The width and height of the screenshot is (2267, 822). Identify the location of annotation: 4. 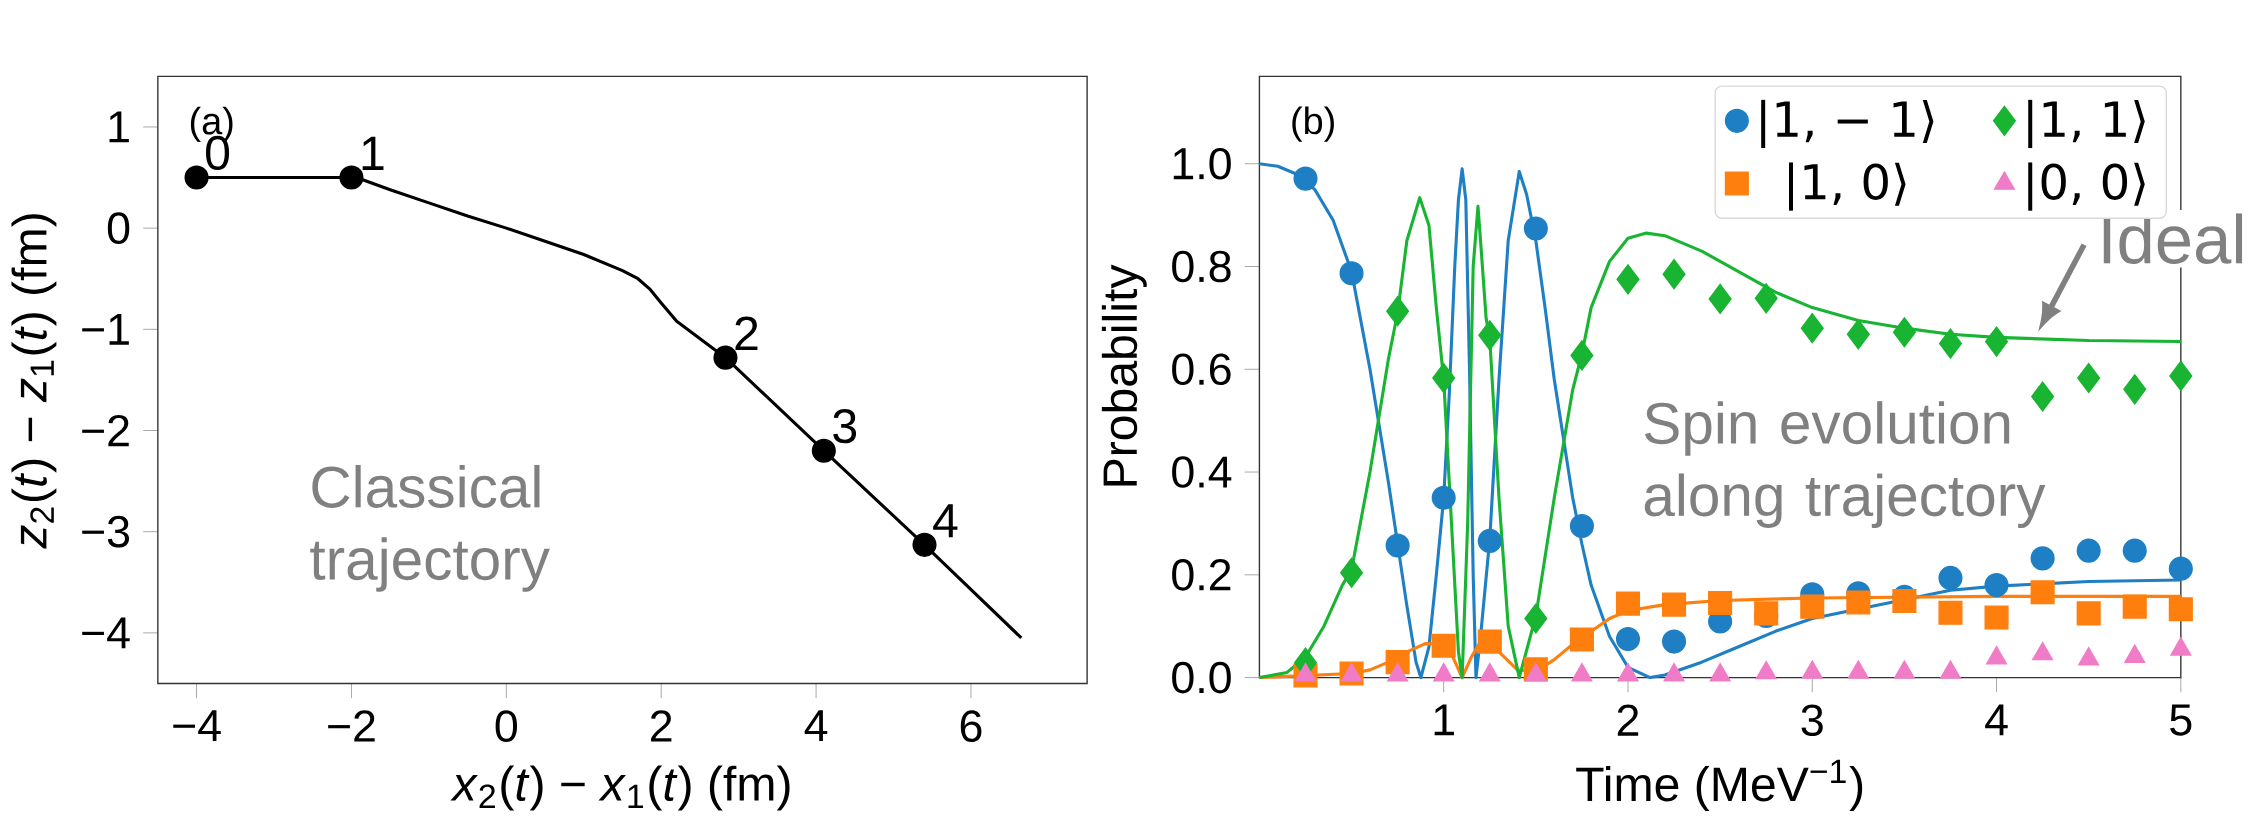
(945, 520).